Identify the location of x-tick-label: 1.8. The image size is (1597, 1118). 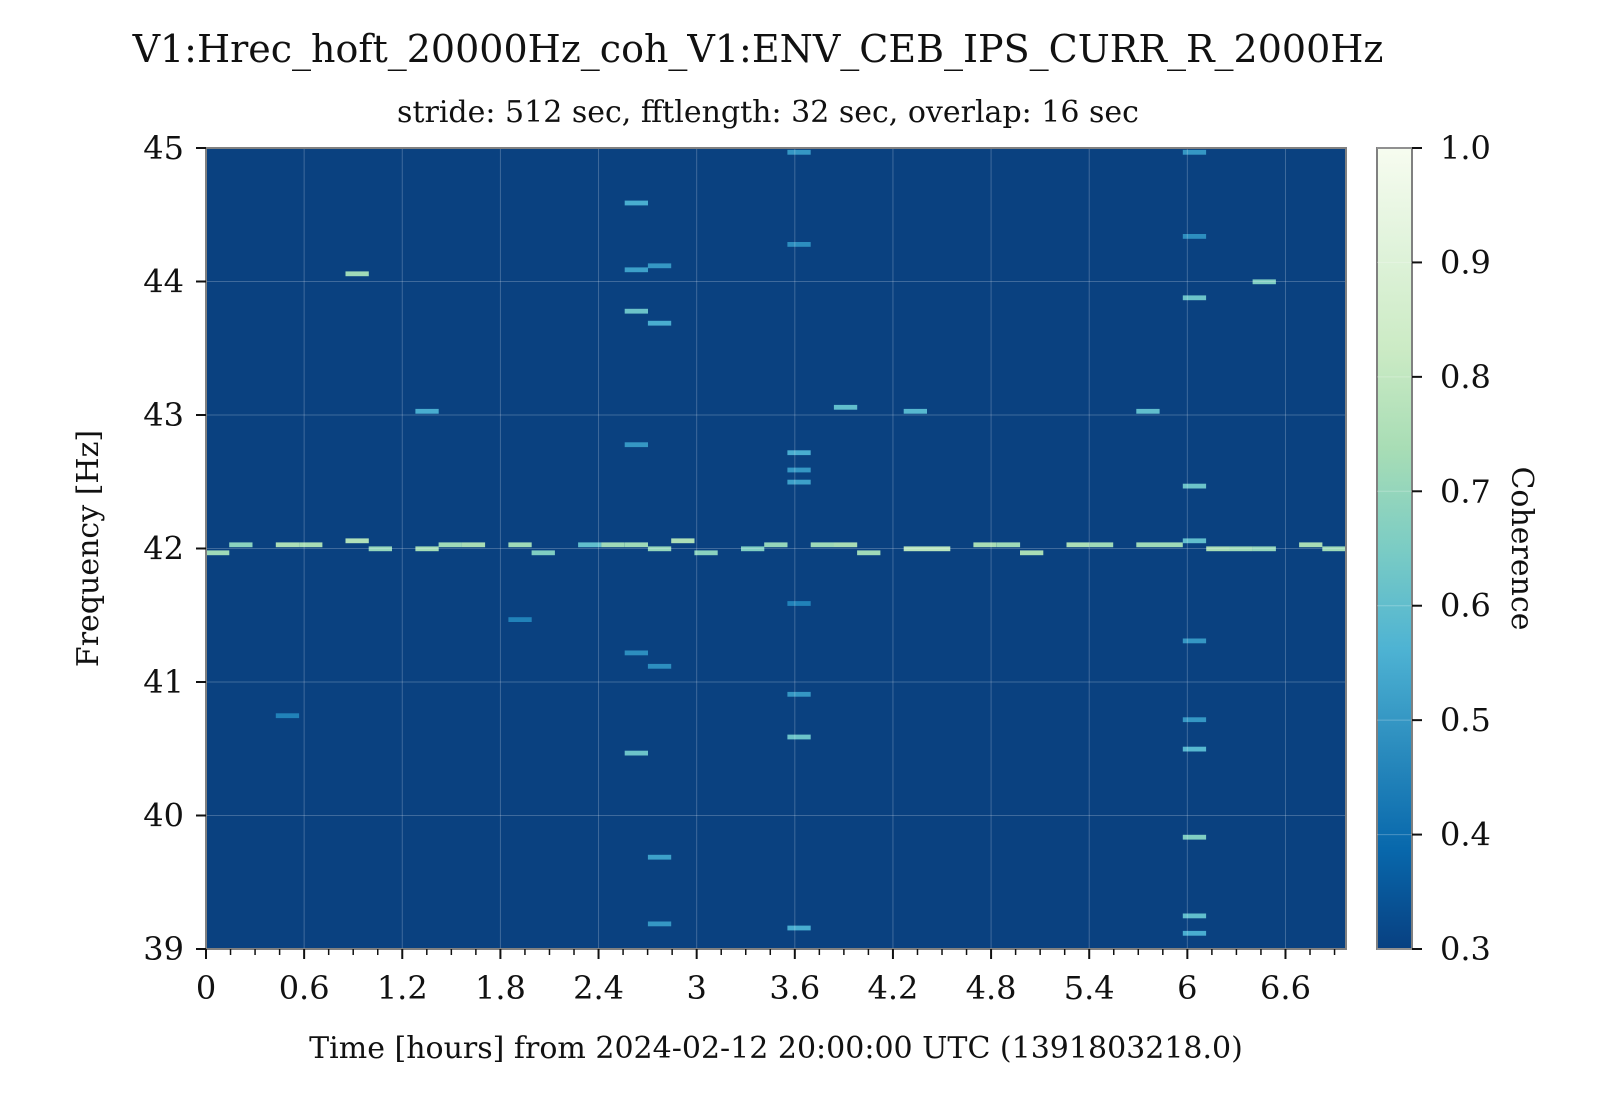
(500, 988).